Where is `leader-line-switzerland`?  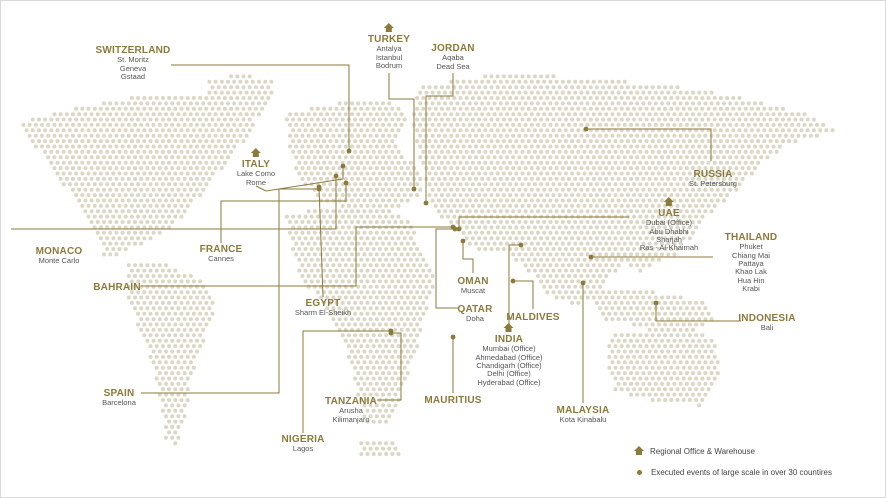 leader-line-switzerland is located at coordinates (260, 107).